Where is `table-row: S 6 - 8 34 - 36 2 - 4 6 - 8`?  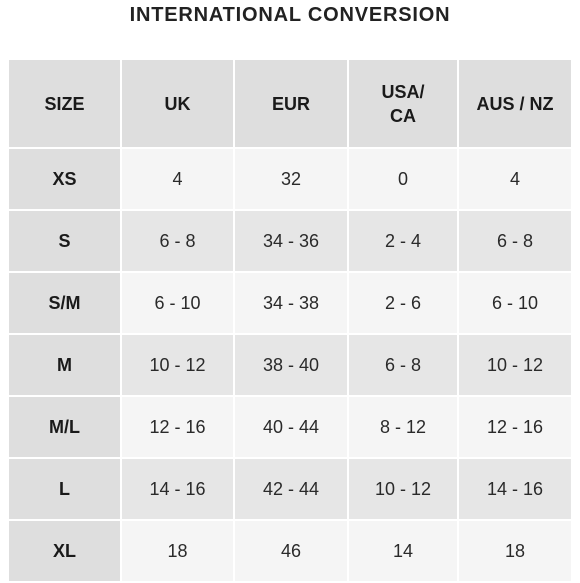
table-row: S 6 - 8 34 - 36 2 - 4 6 - 8 is located at coordinates (290, 241).